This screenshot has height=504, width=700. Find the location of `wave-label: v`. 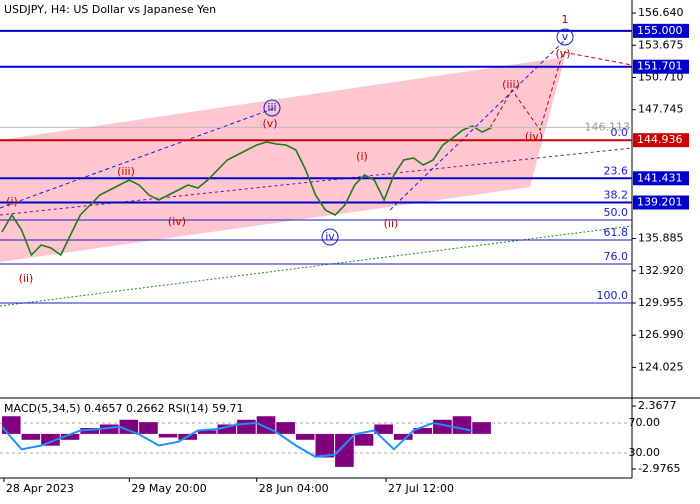

wave-label: v is located at coordinates (565, 36).